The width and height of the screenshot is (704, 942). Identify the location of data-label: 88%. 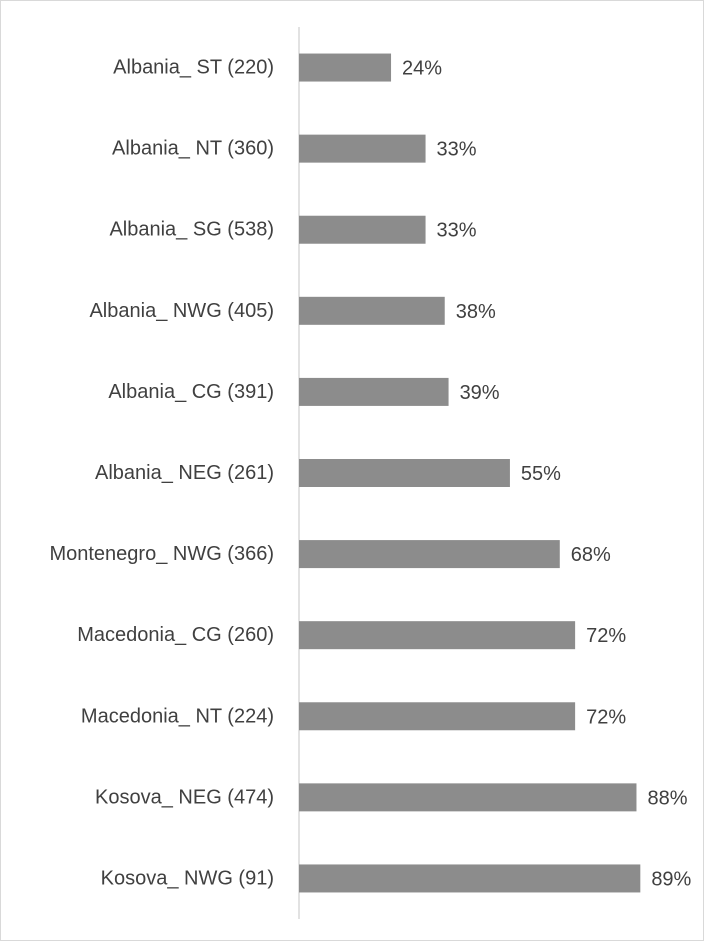
(667, 798).